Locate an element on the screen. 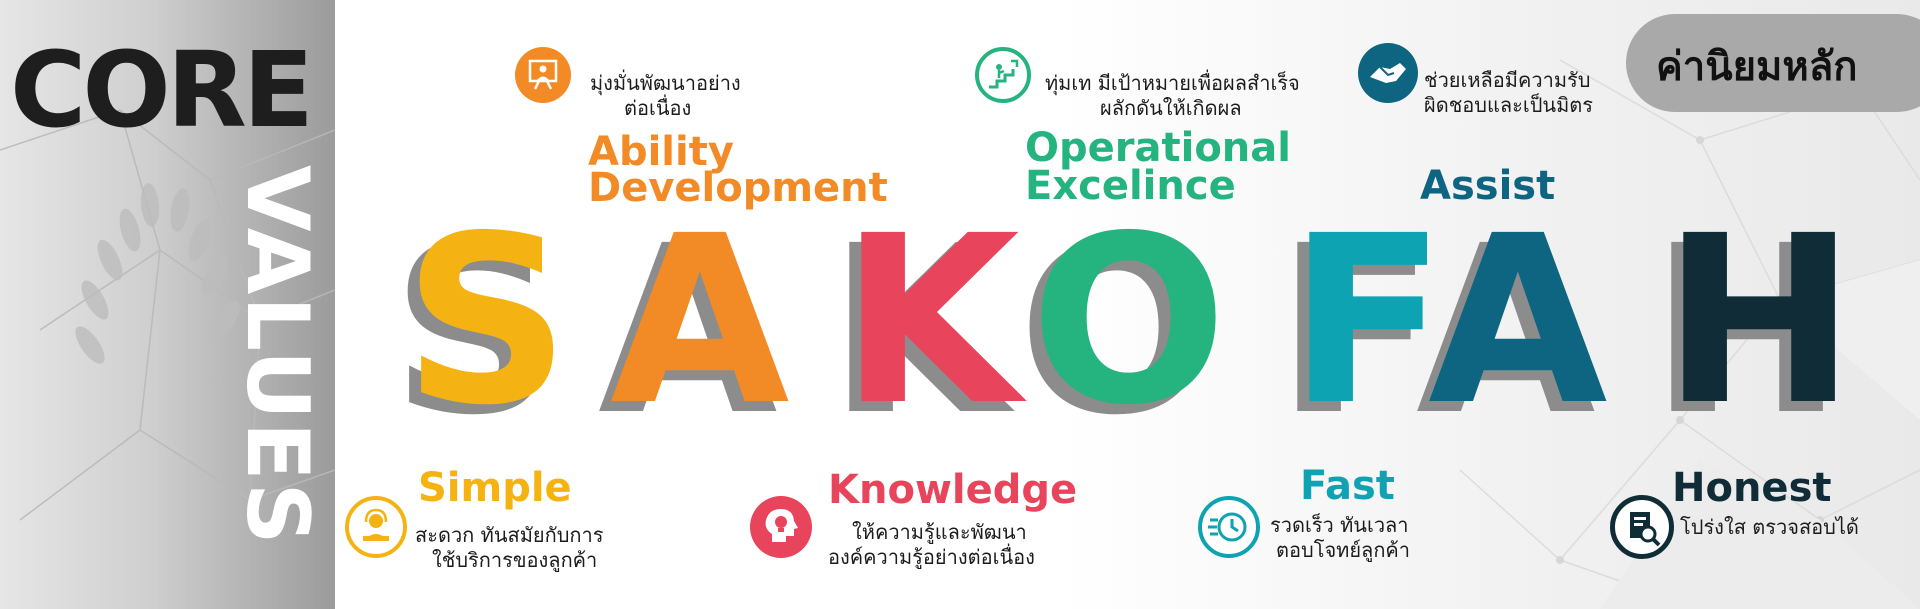 Image resolution: width=1920 pixels, height=609 pixels. simple-desc-line2: ใช้บริการของลูกค้า is located at coordinates (515, 560).